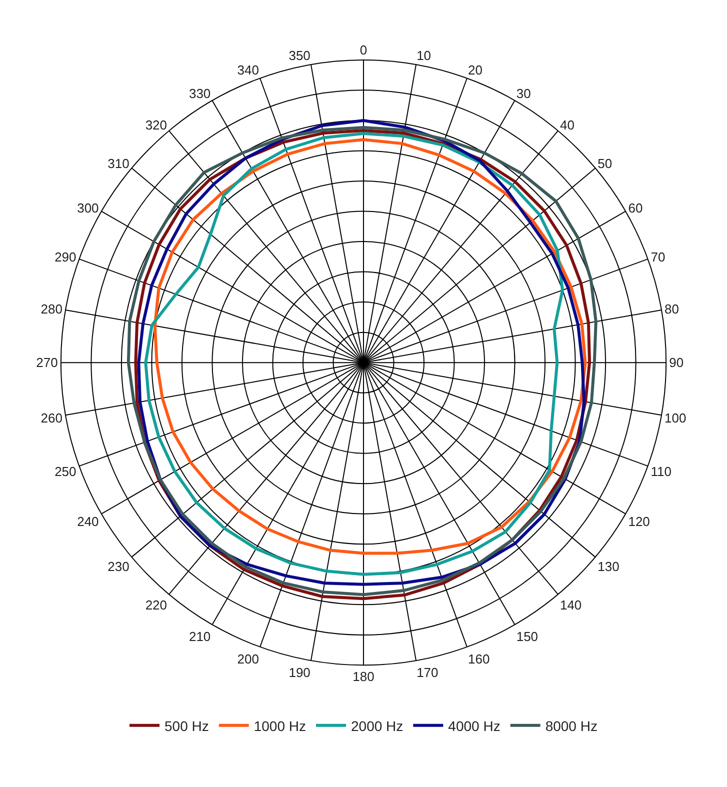 The image size is (727, 787). What do you see at coordinates (47, 362) in the screenshot?
I see `spoke-label: 270` at bounding box center [47, 362].